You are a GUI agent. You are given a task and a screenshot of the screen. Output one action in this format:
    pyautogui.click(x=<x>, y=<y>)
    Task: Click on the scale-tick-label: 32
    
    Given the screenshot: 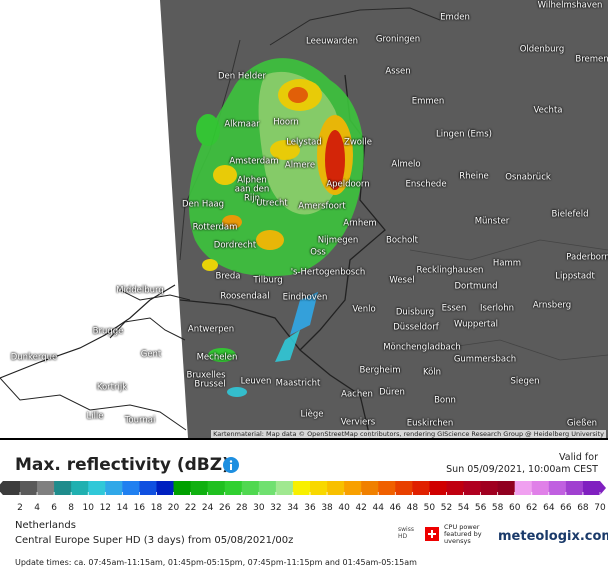 What is the action you would take?
    pyautogui.click(x=275, y=508)
    